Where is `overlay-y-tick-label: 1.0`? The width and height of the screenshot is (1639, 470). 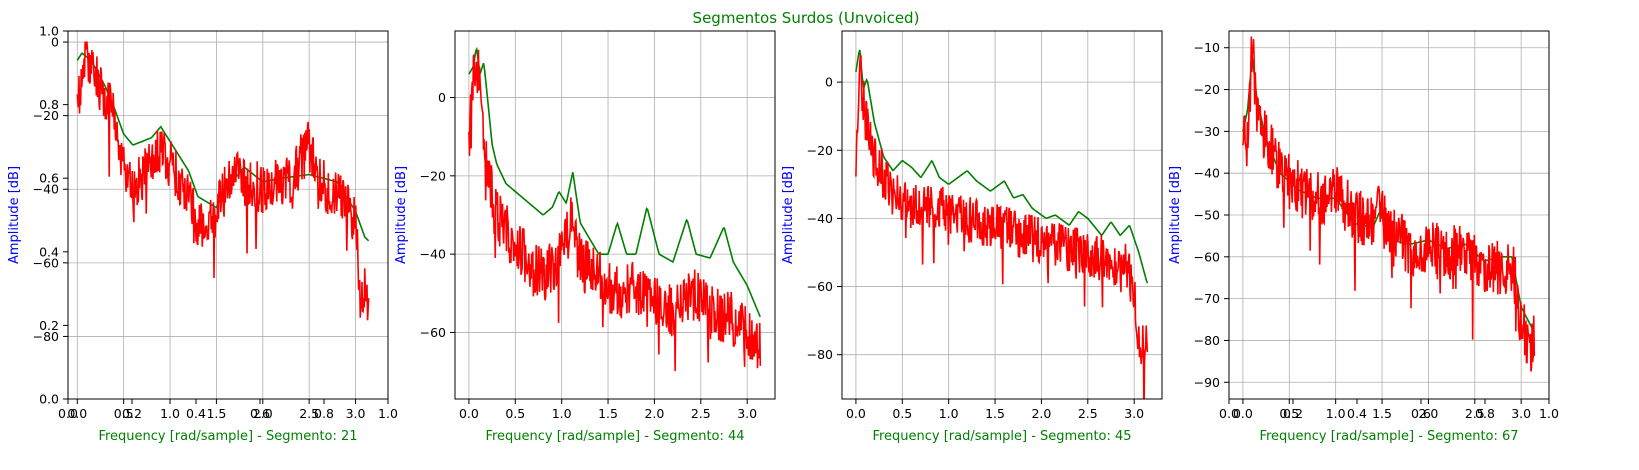 overlay-y-tick-label: 1.0 is located at coordinates (49, 31).